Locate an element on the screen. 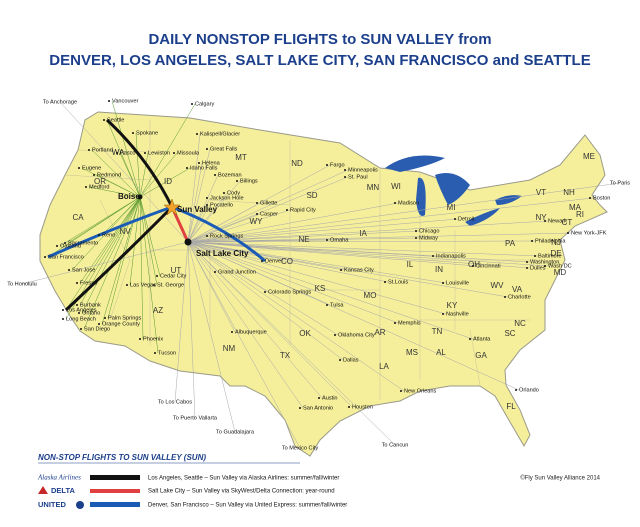  state-label: OK is located at coordinates (305, 333).